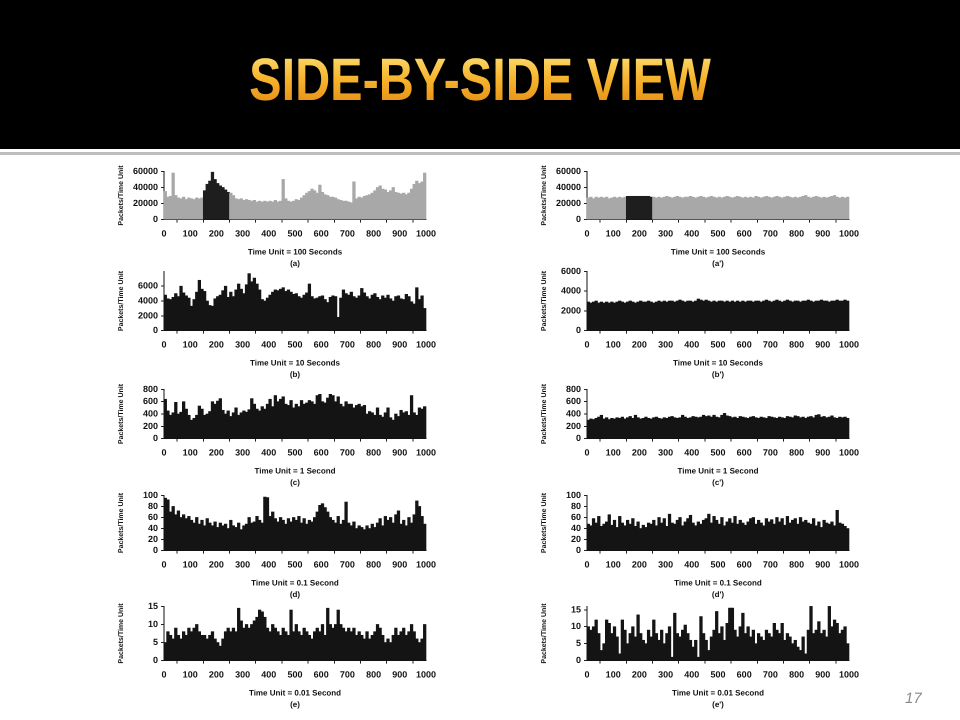 The height and width of the screenshot is (720, 960). I want to click on x-axis-title: Time Unit = 100 Seconds, so click(295, 251).